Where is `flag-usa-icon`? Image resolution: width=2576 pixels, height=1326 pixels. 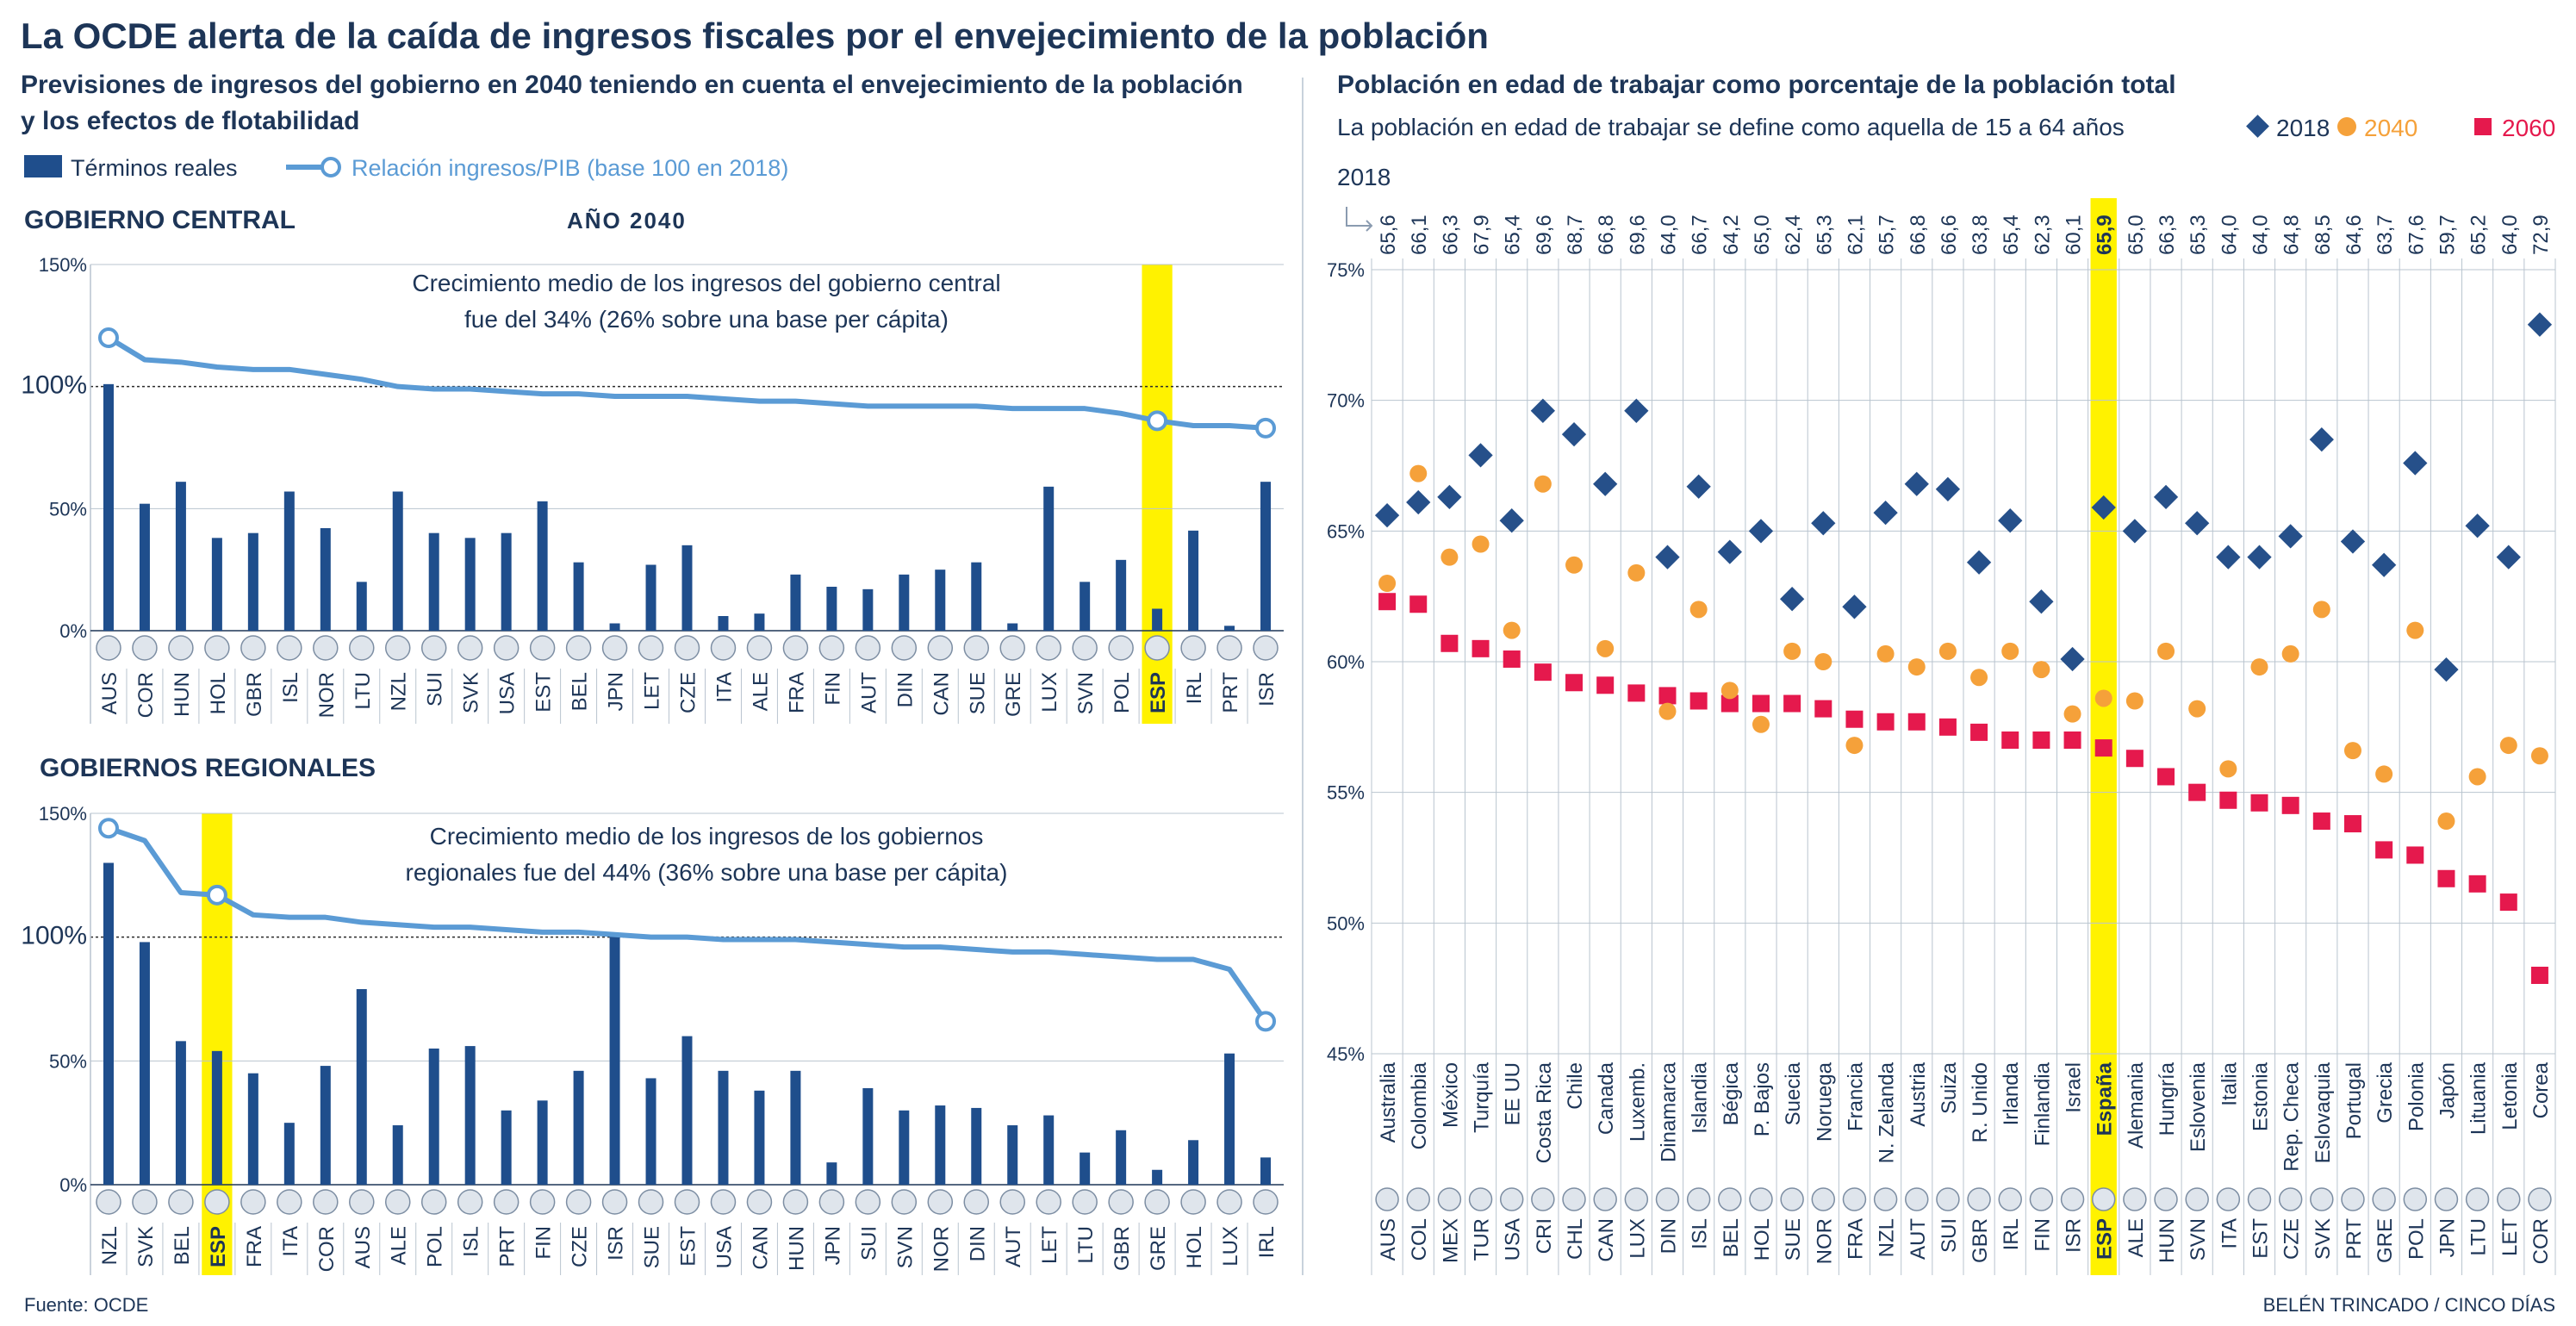
flag-usa-icon is located at coordinates (1511, 1199).